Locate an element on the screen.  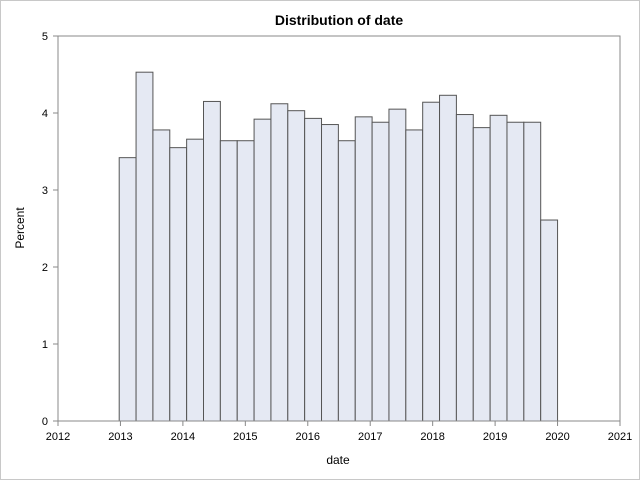
y-axis-label: Percent is located at coordinates (20, 228).